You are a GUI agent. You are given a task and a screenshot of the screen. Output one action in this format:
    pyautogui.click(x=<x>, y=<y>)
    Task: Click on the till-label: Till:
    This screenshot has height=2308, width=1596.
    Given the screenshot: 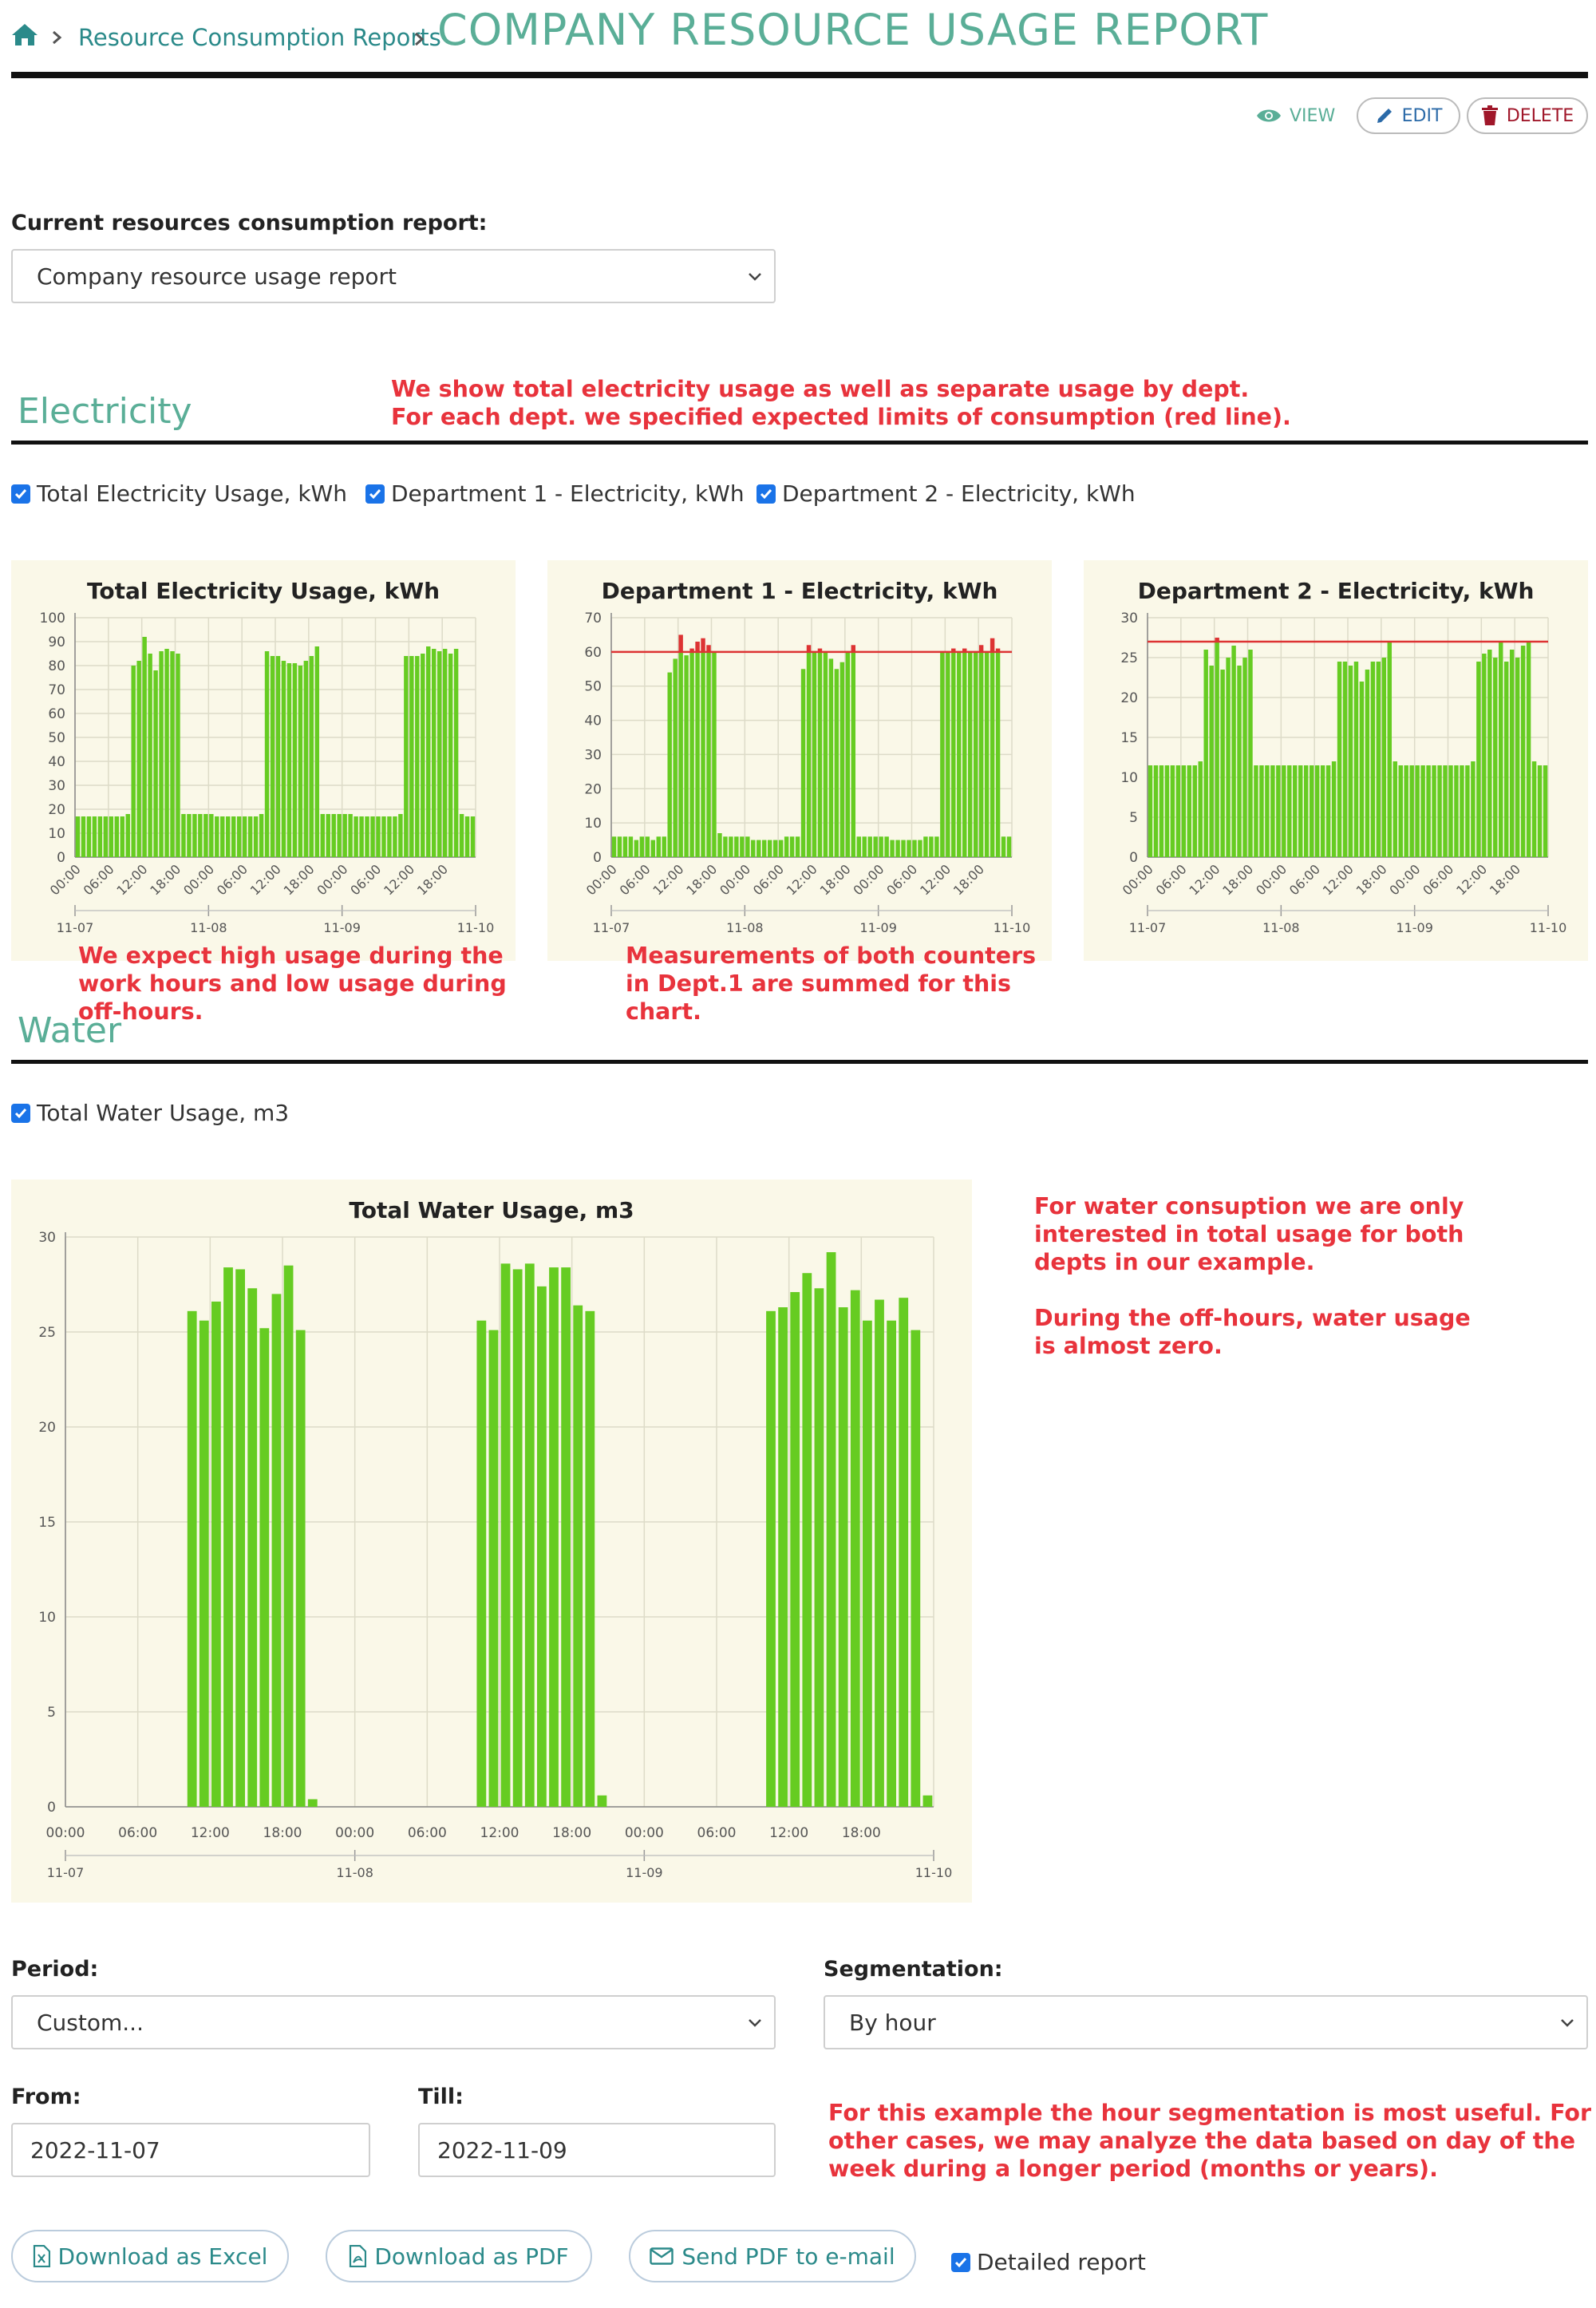 What is the action you would take?
    pyautogui.click(x=441, y=2097)
    